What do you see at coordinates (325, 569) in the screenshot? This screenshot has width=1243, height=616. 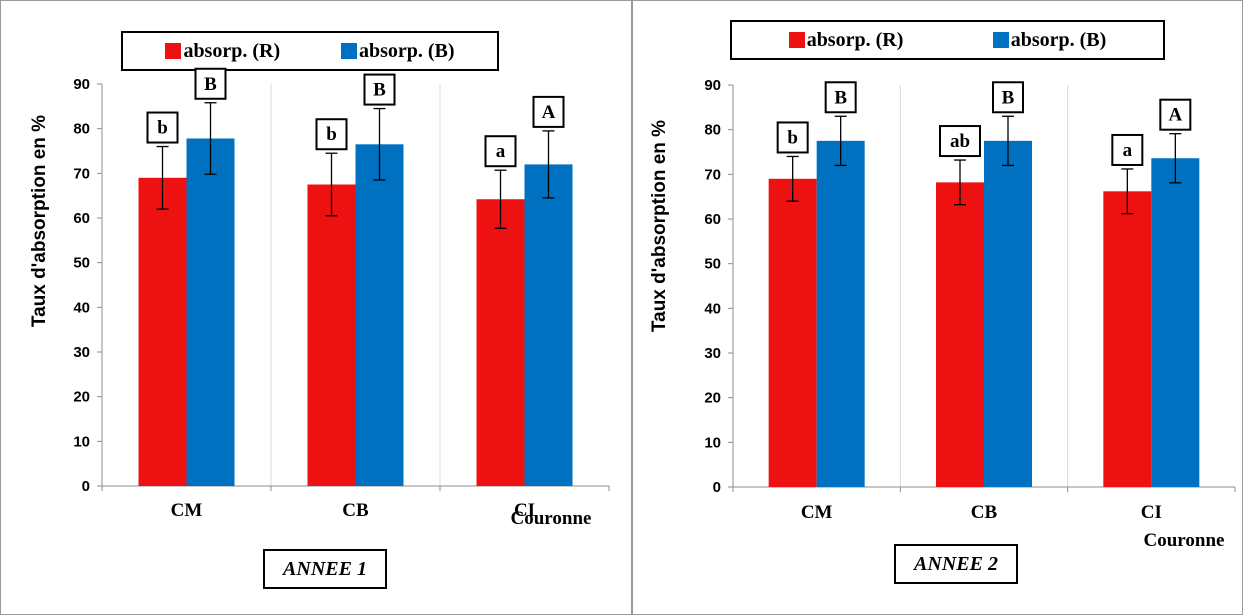 I see `year-annotation: ANNEE 1` at bounding box center [325, 569].